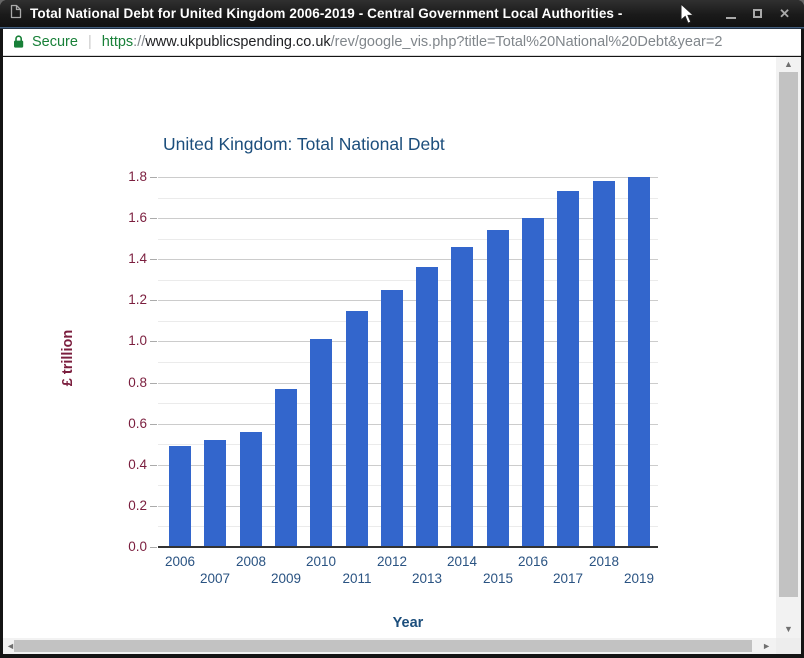 This screenshot has height=658, width=804. I want to click on chart-bar-2012, so click(392, 418).